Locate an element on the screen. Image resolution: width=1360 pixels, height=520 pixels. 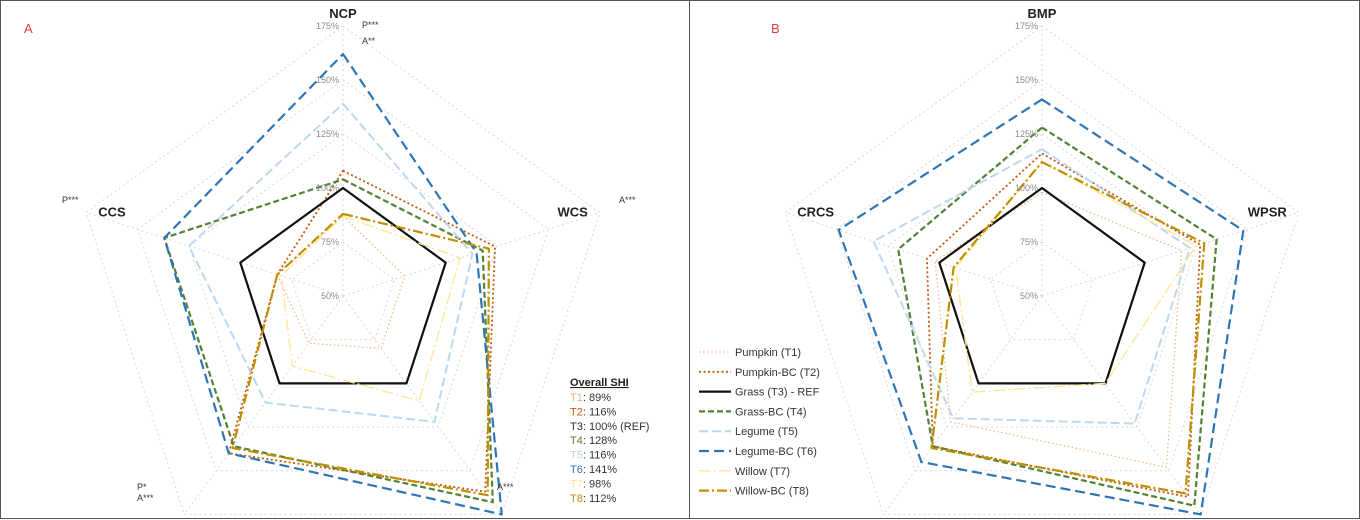
significance-label-ccs: P*** is located at coordinates (70, 200).